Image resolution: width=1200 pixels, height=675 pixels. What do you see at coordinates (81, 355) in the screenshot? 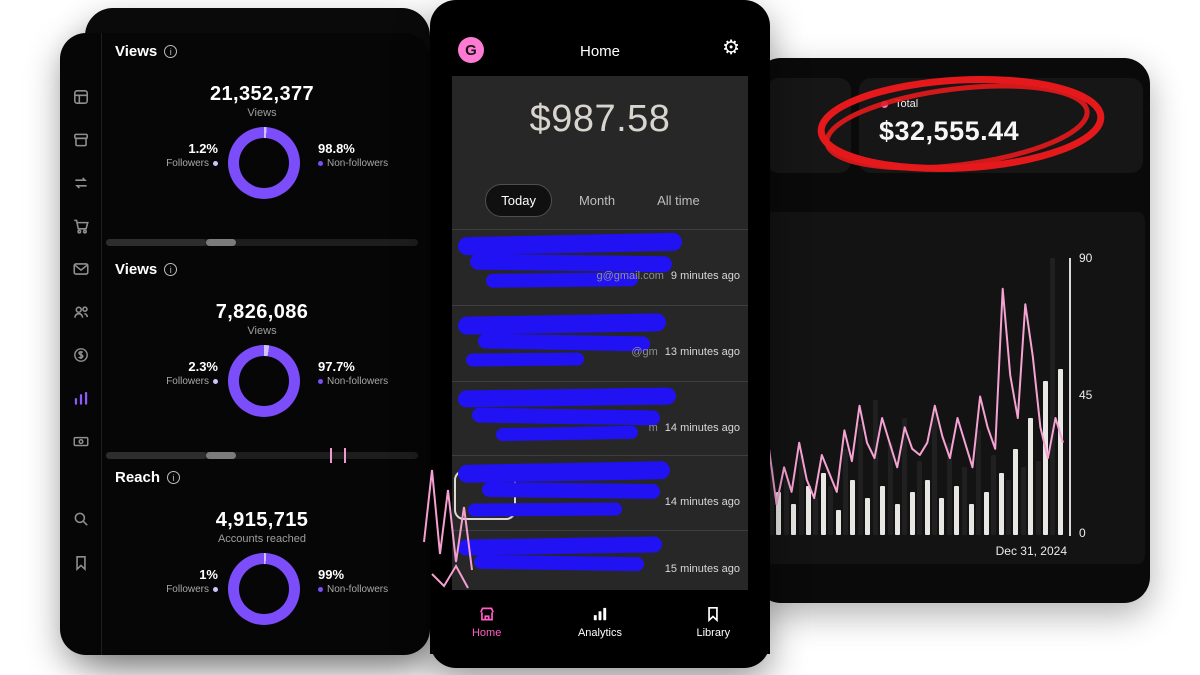
I see `monetization-icon` at bounding box center [81, 355].